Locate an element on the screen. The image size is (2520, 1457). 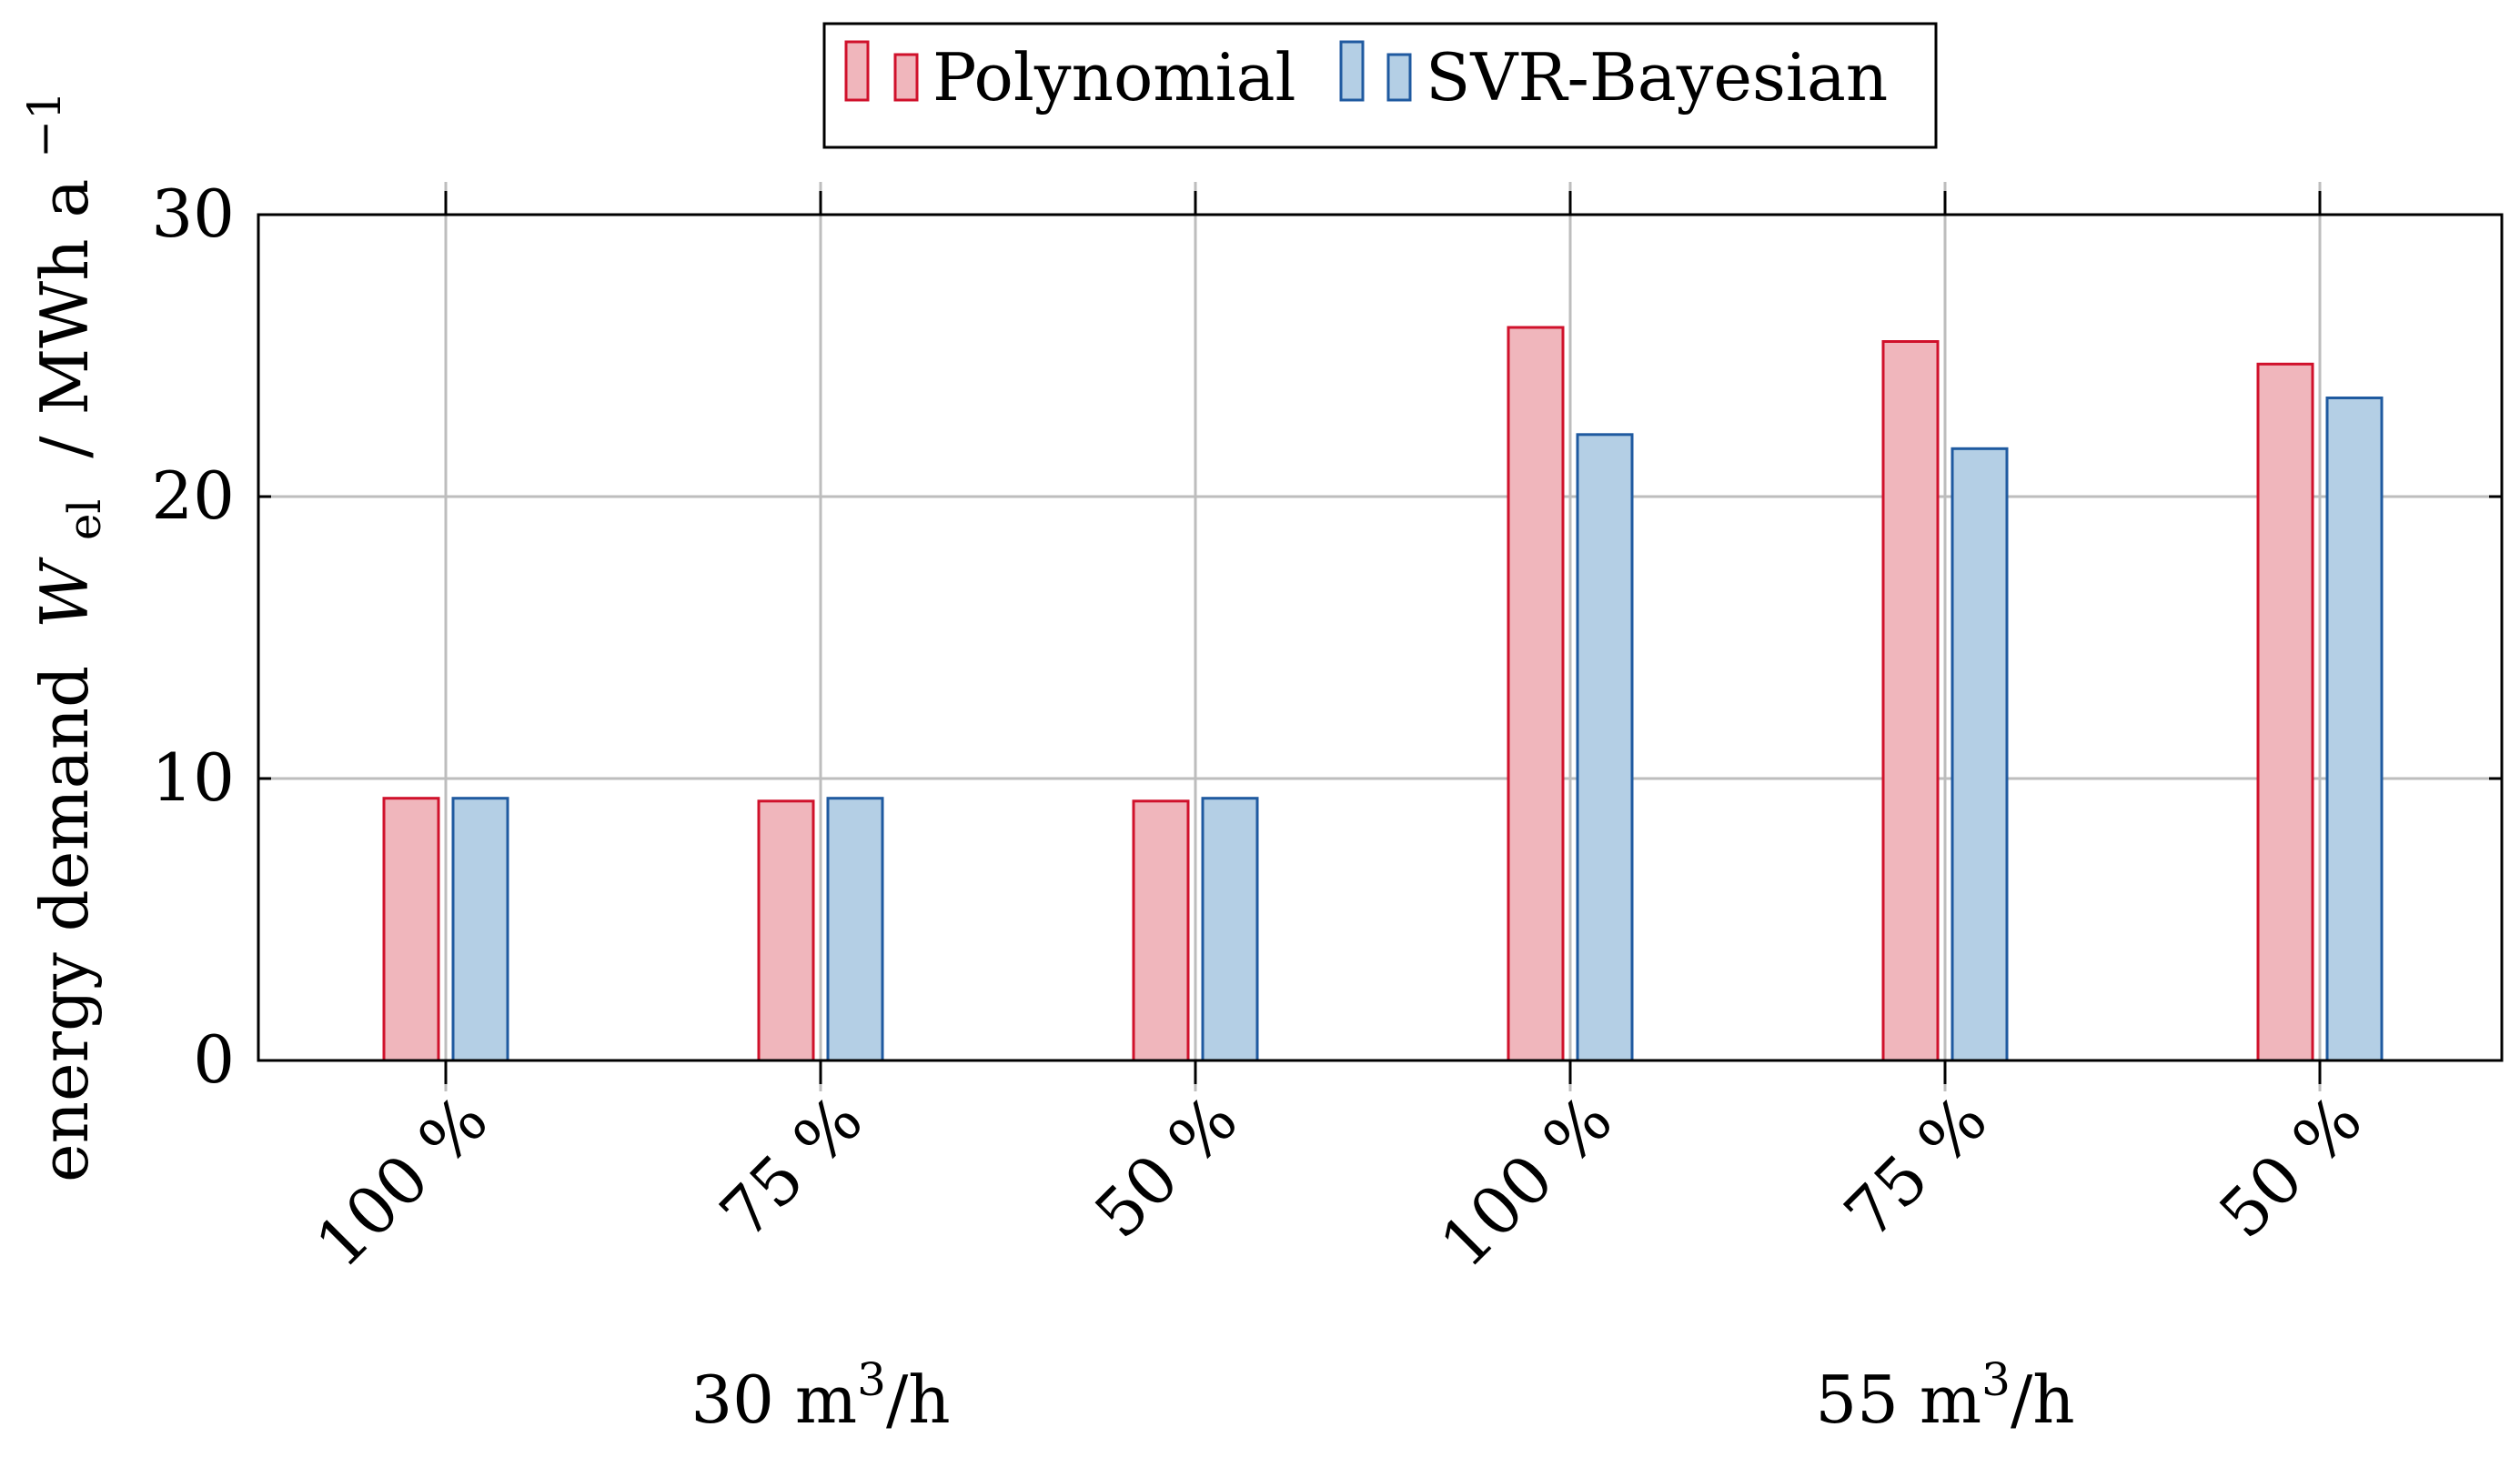
group-label-base: 55 m is located at coordinates (1898, 1400).